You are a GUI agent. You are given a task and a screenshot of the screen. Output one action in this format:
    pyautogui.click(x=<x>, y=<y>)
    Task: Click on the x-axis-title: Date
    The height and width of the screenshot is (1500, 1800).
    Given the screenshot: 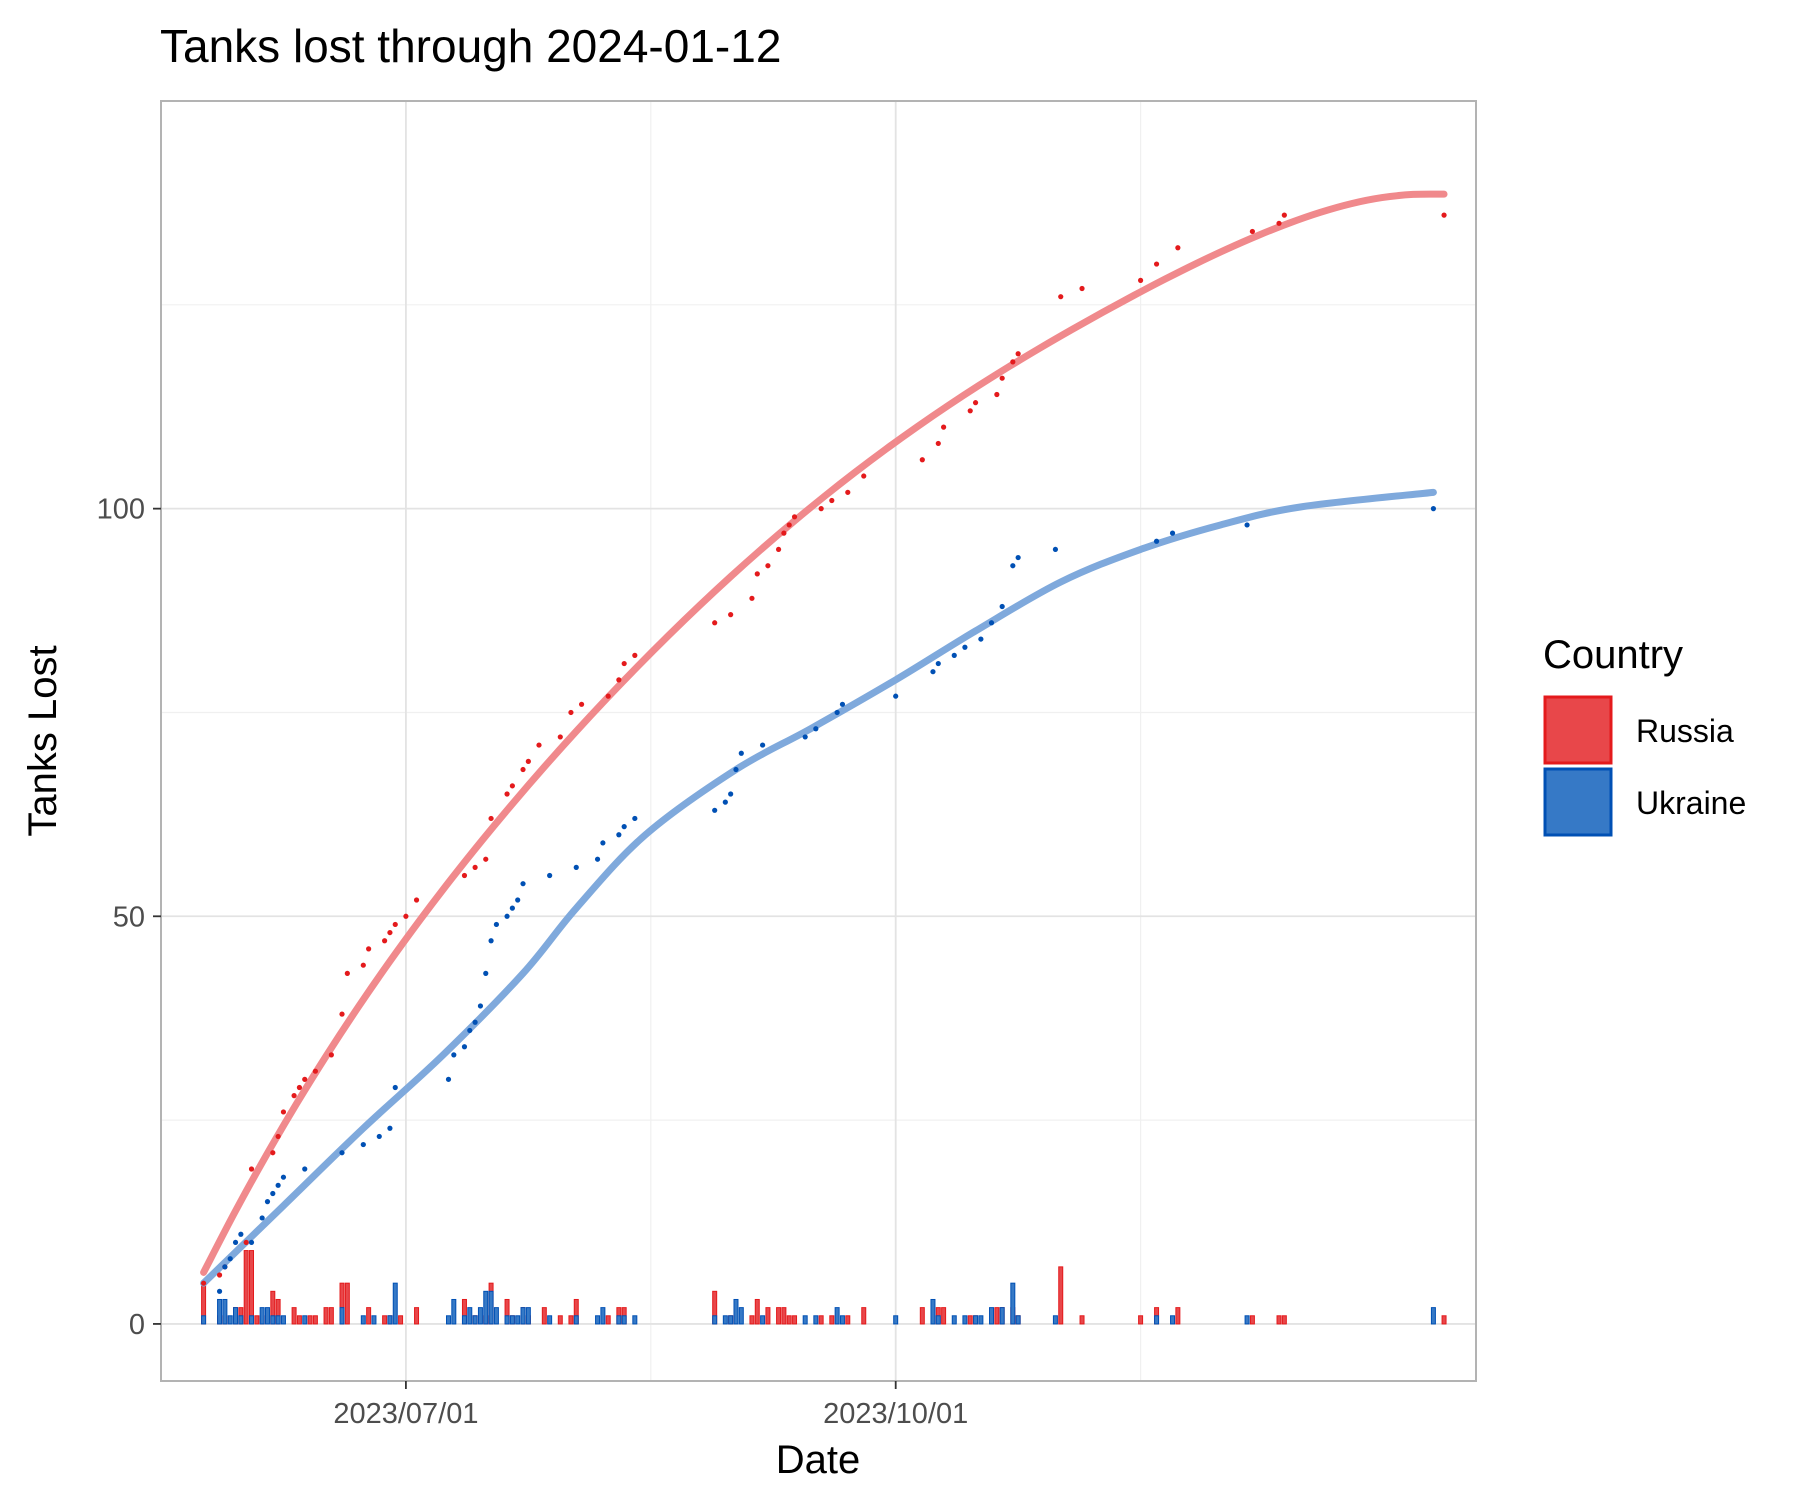 What is the action you would take?
    pyautogui.click(x=818, y=1460)
    